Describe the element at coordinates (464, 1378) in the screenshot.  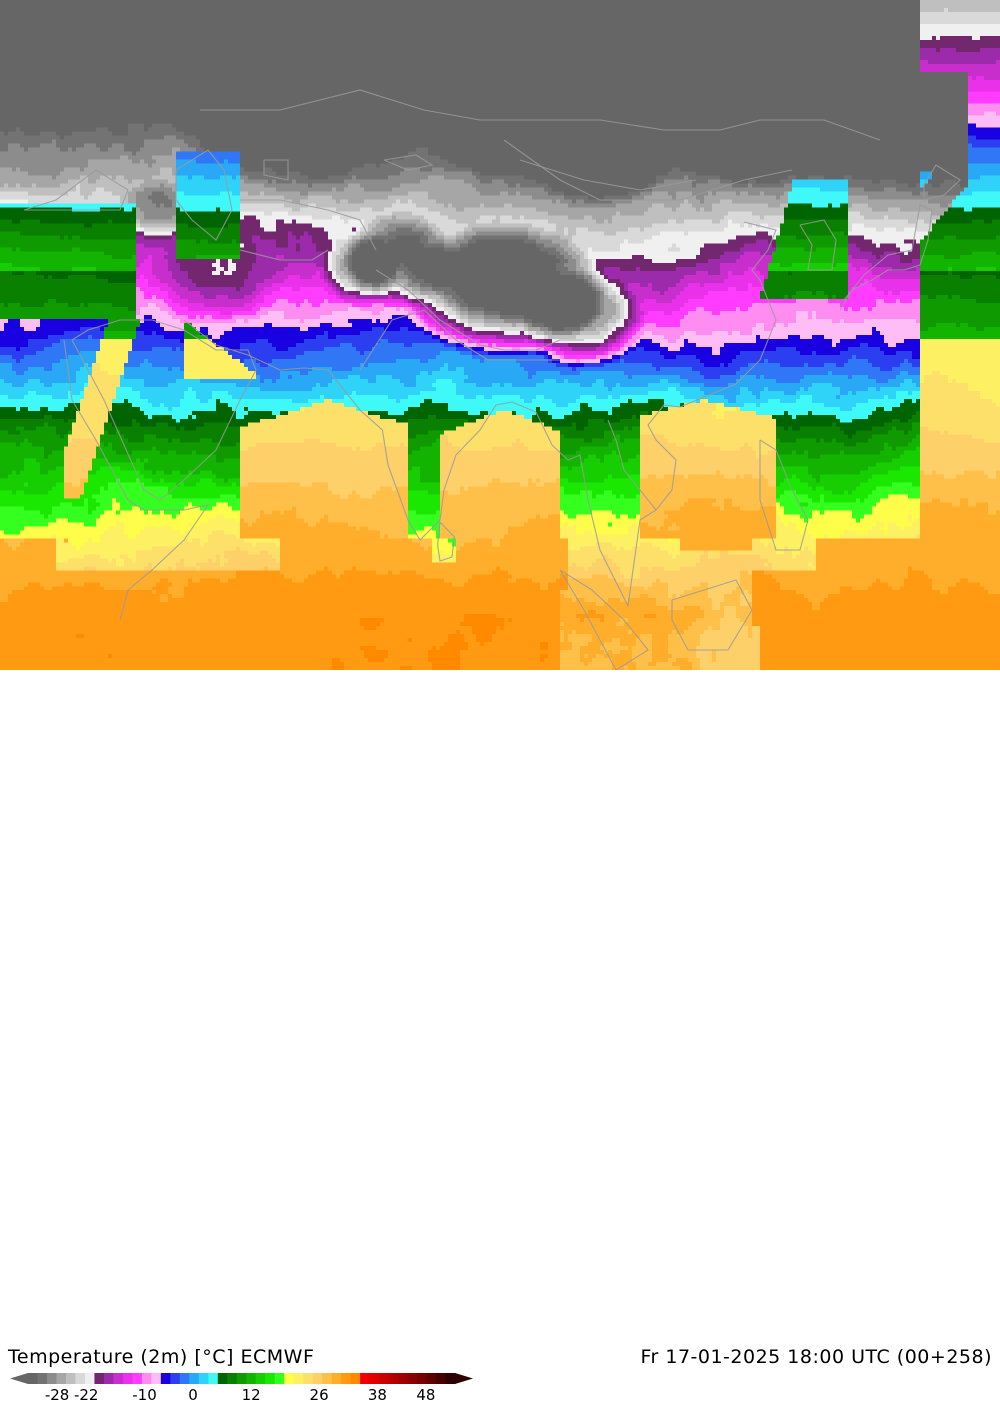
I see `colorbar-over-arrow` at that location.